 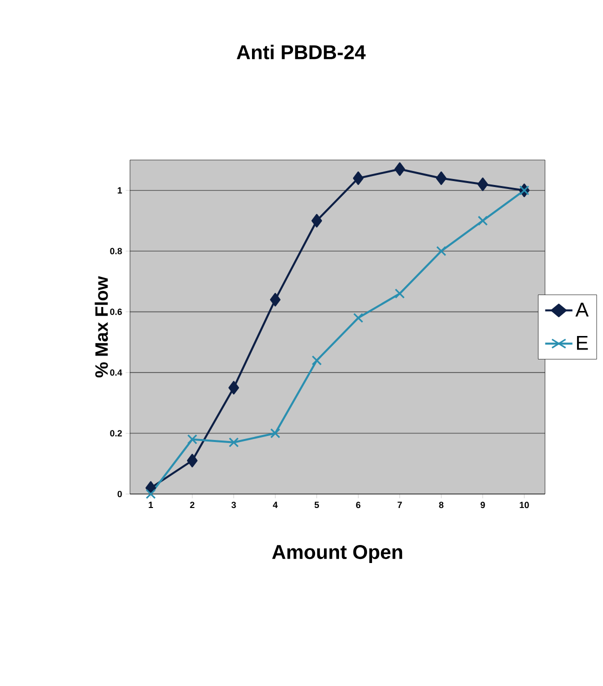 I want to click on x-tick-label: 1, so click(x=150, y=505).